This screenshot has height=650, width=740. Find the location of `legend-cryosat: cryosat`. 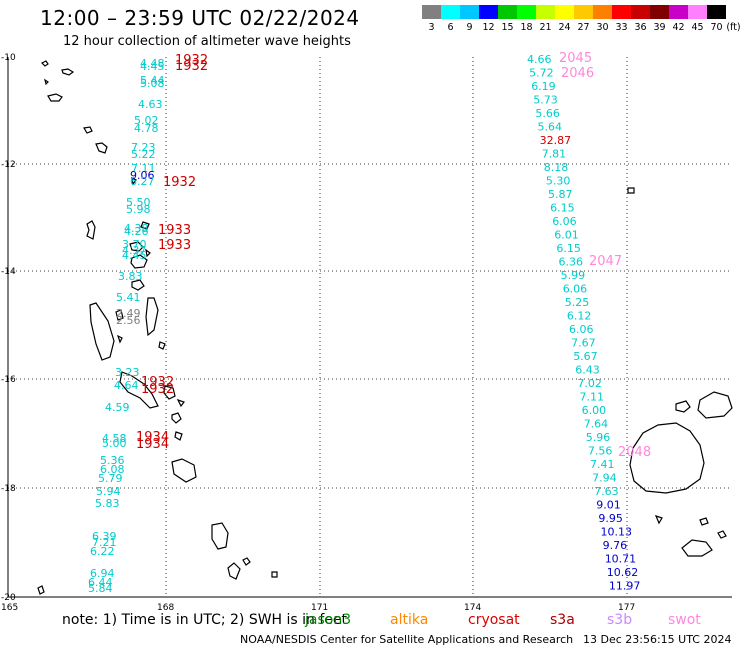

legend-cryosat: cryosat is located at coordinates (494, 620).